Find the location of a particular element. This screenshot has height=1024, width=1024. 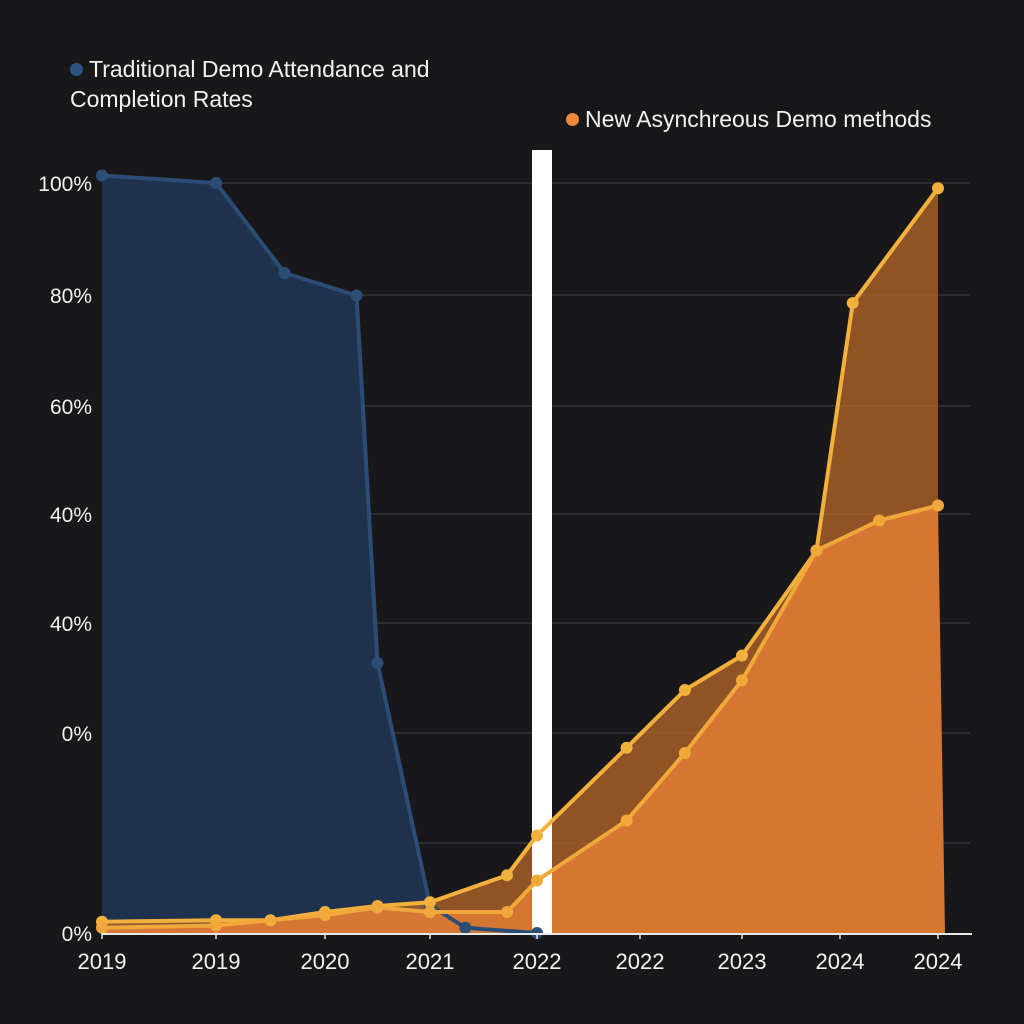

legend-dot-traditional is located at coordinates (76, 69).